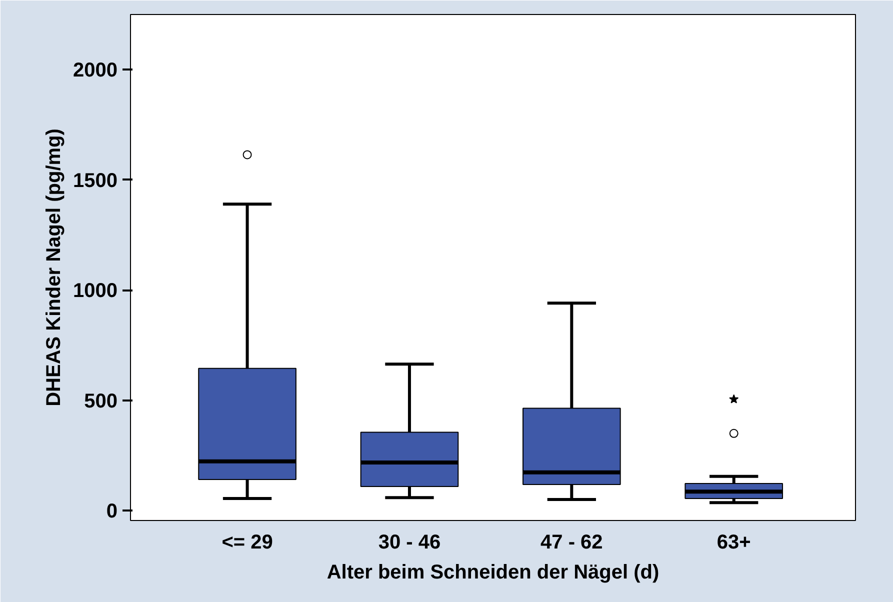 This screenshot has width=893, height=602. What do you see at coordinates (571, 543) in the screenshot?
I see `x-tick-label: 47 - 62` at bounding box center [571, 543].